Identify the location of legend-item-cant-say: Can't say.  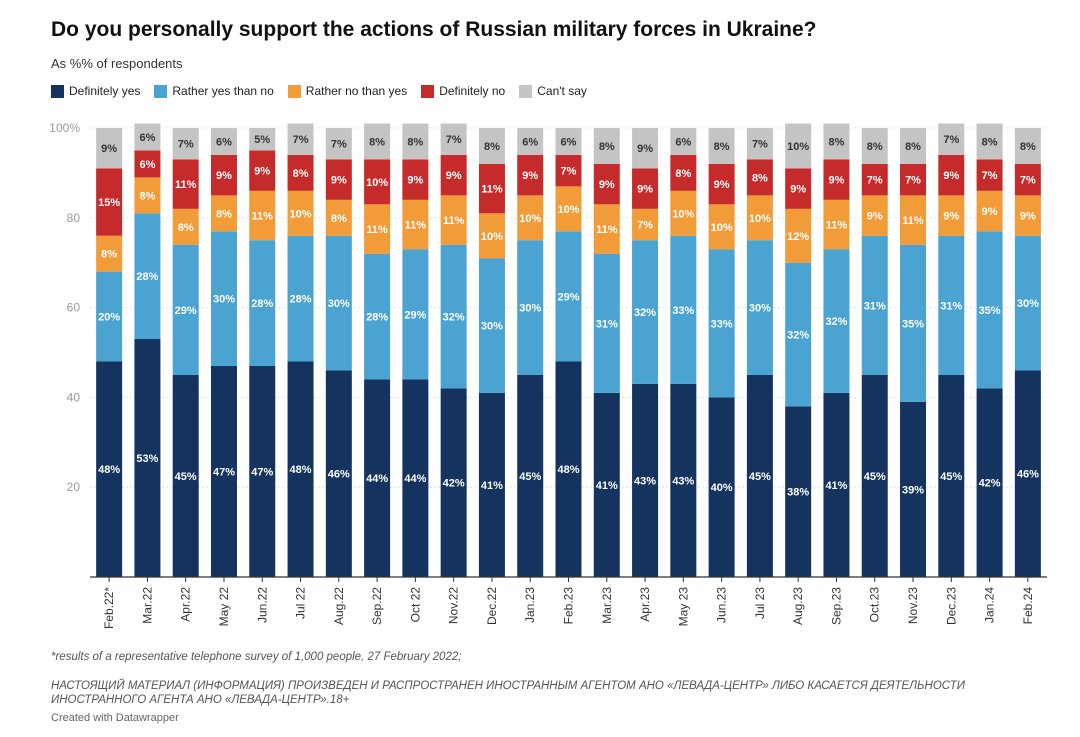
(553, 91).